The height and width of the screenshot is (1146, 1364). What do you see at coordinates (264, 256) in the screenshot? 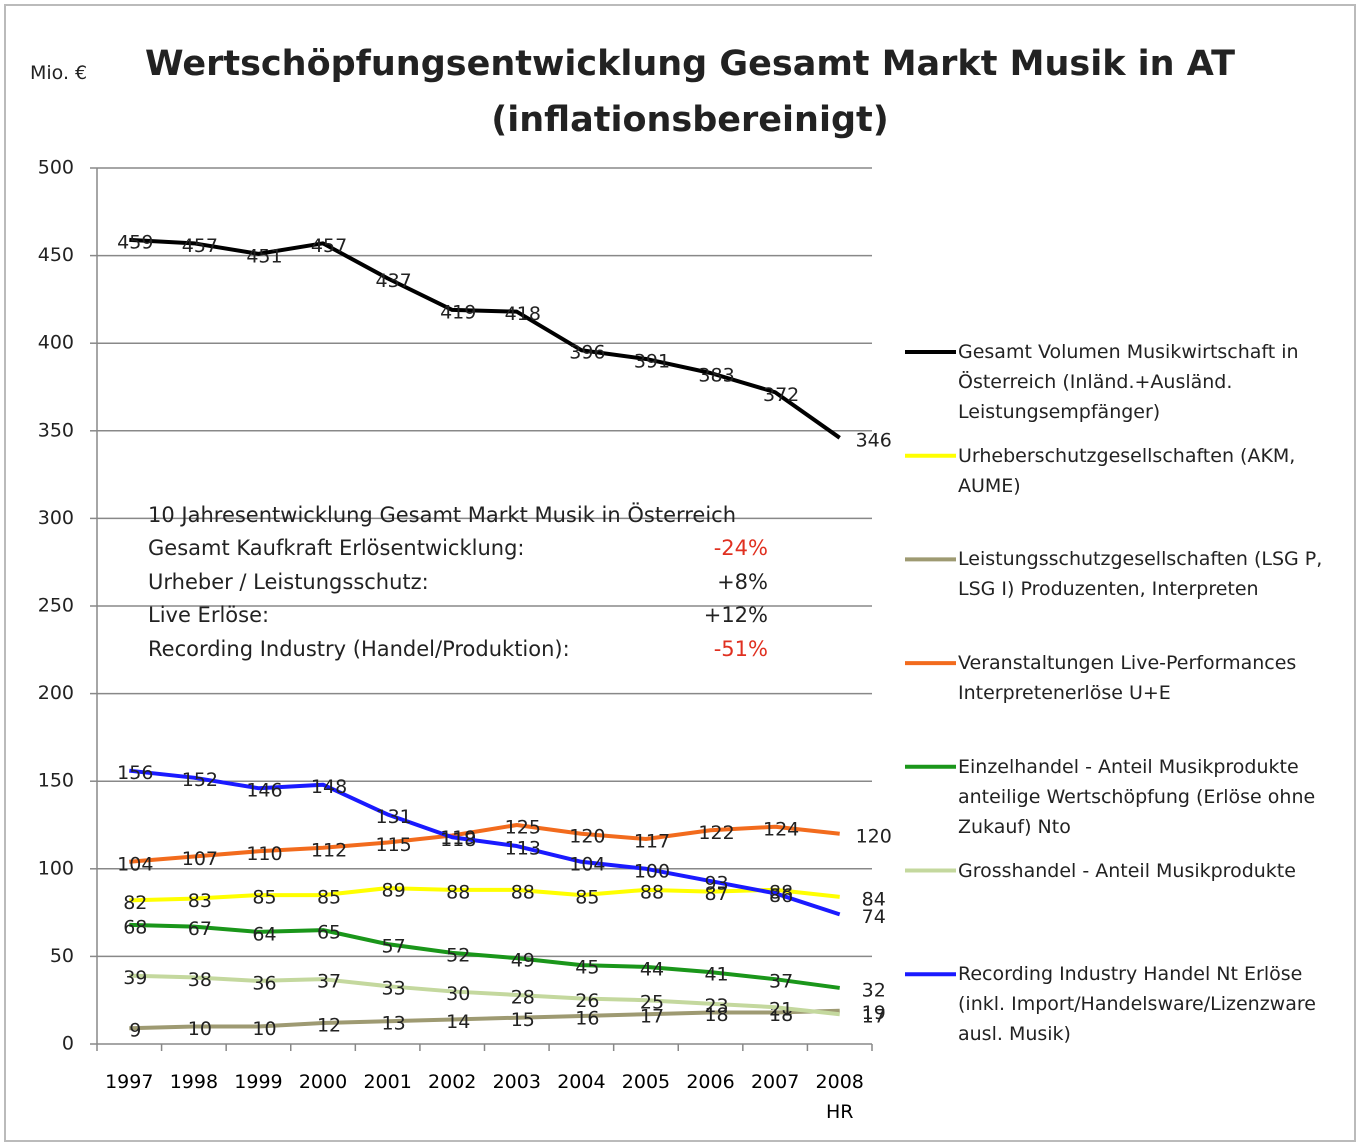
I see `data-label: 451` at bounding box center [264, 256].